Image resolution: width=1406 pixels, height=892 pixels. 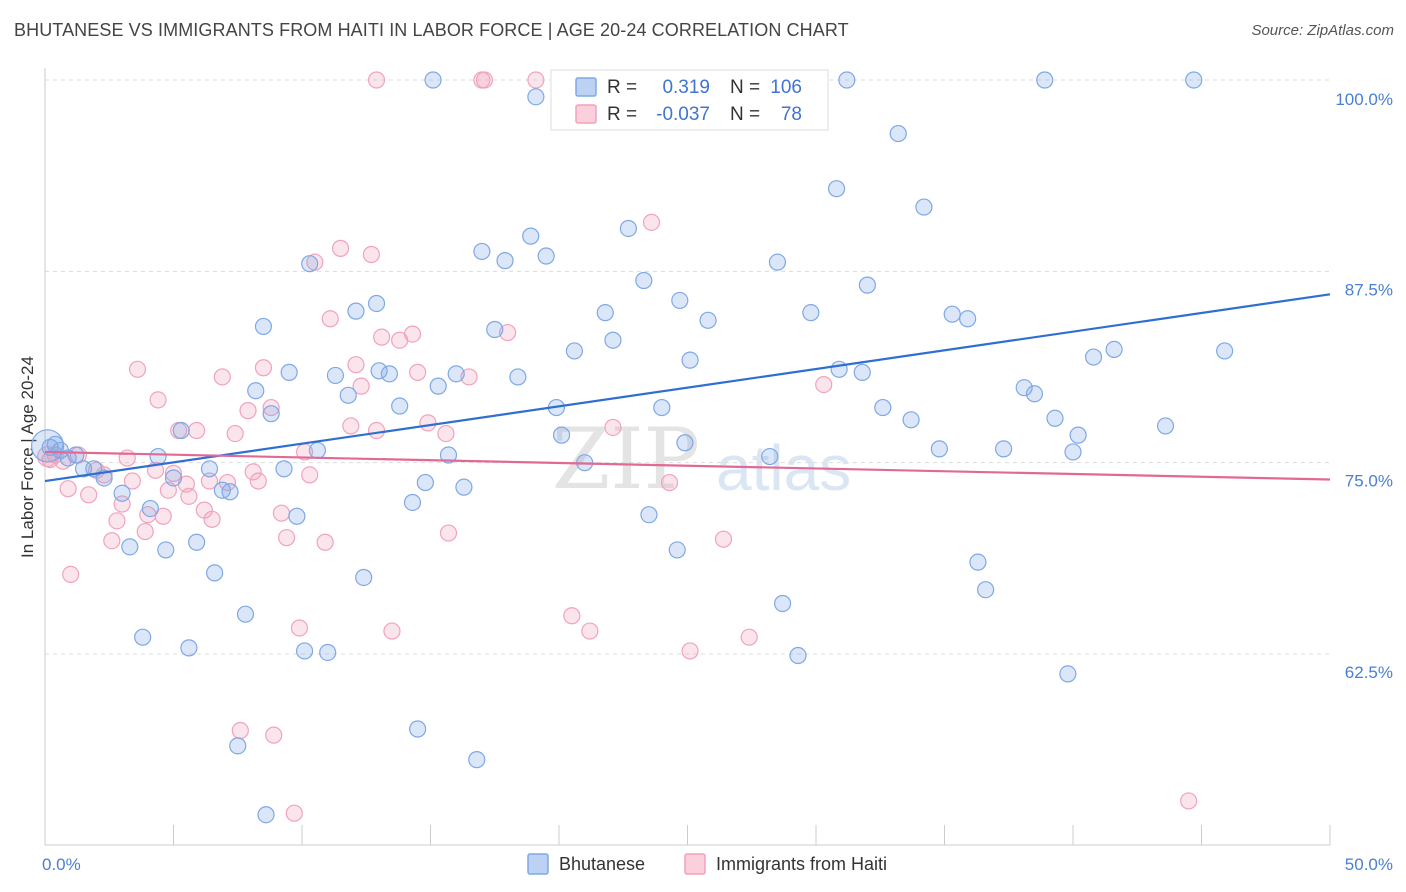 What do you see at coordinates (1322, 30) in the screenshot?
I see `chart-source: Source: ZipAtlas.com` at bounding box center [1322, 30].